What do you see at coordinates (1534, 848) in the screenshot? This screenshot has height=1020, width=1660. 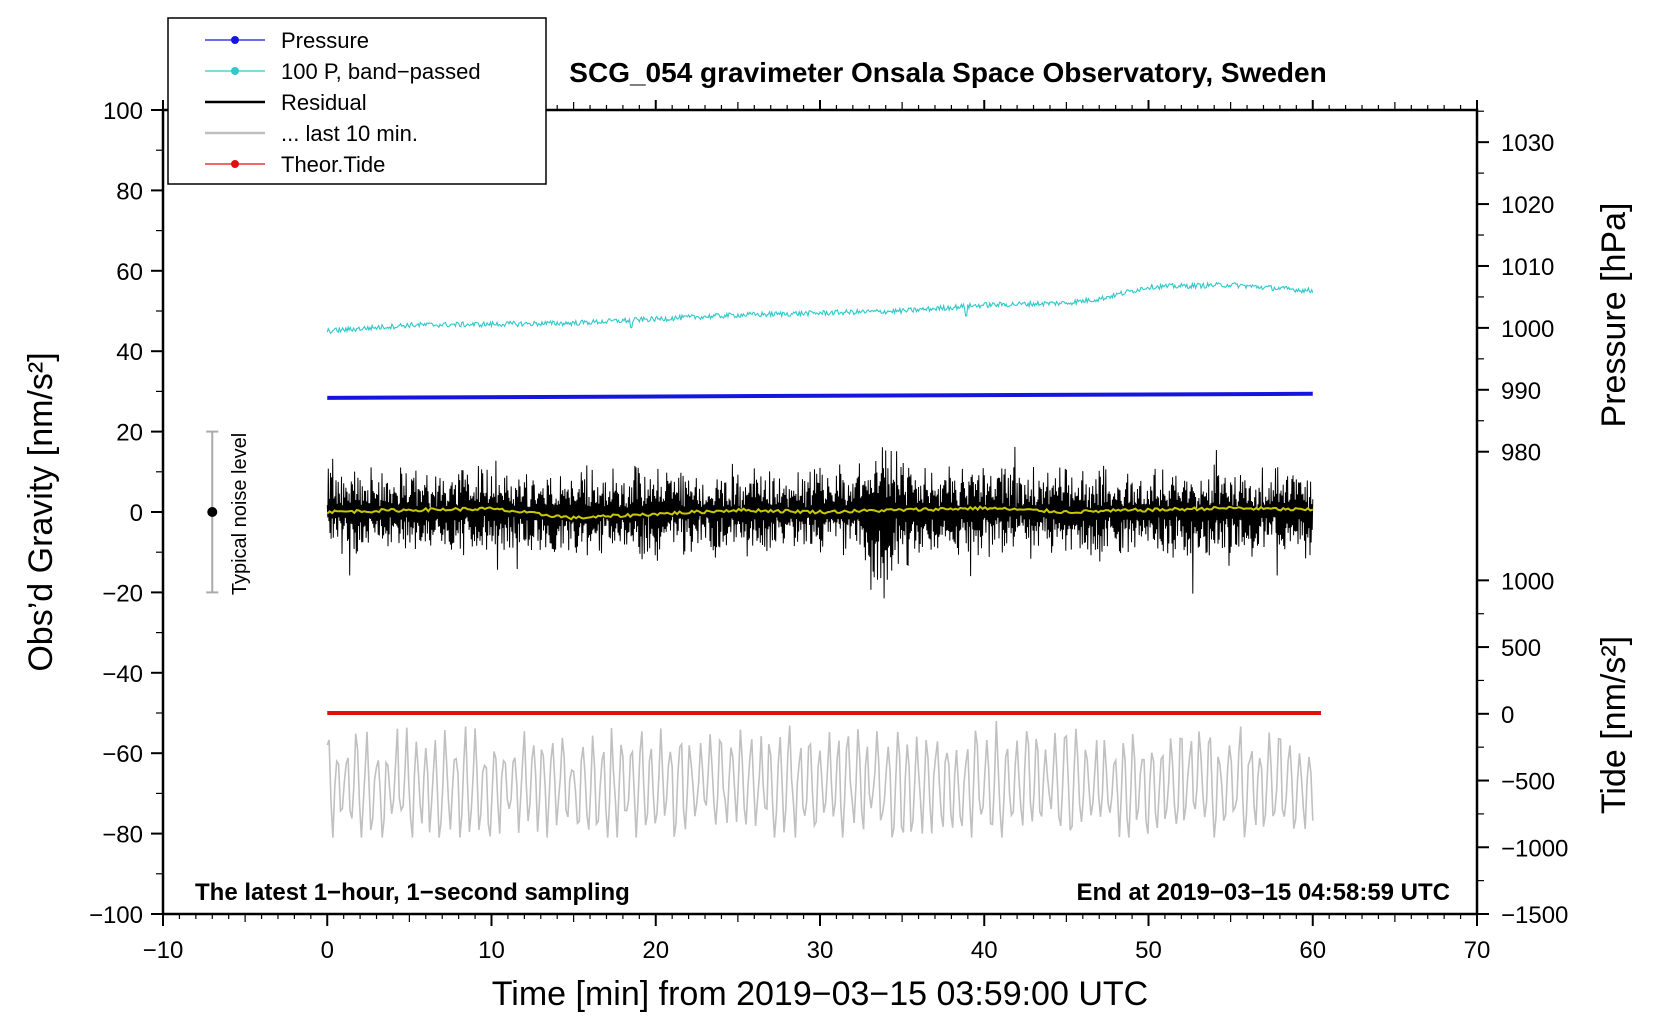 I see `tide-tick-label: −1000` at bounding box center [1534, 848].